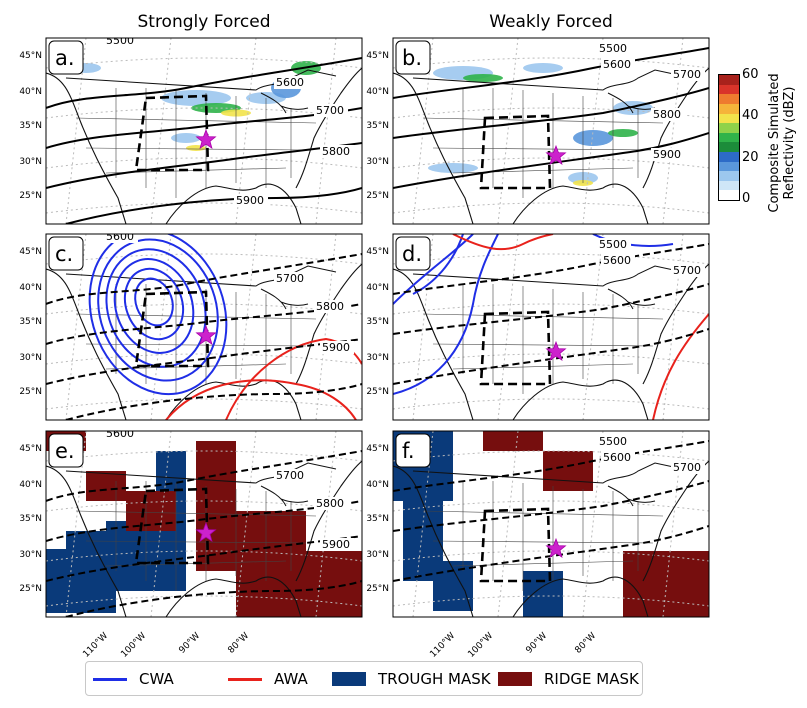  What do you see at coordinates (133, 679) in the screenshot?
I see `legend-item-cwa: CWA` at bounding box center [133, 679].